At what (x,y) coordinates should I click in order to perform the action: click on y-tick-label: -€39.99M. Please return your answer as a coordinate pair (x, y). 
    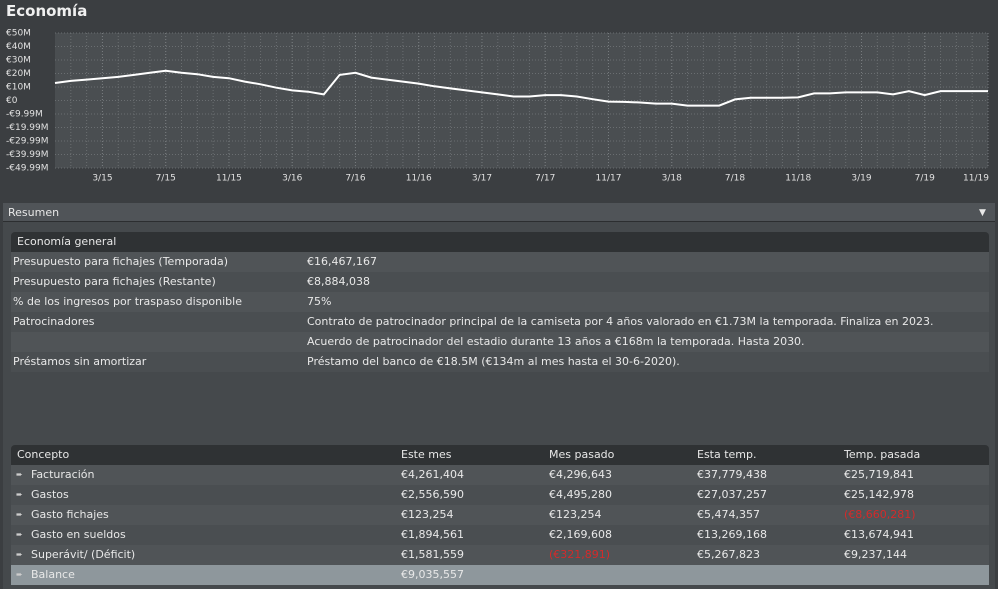
    Looking at the image, I should click on (27, 155).